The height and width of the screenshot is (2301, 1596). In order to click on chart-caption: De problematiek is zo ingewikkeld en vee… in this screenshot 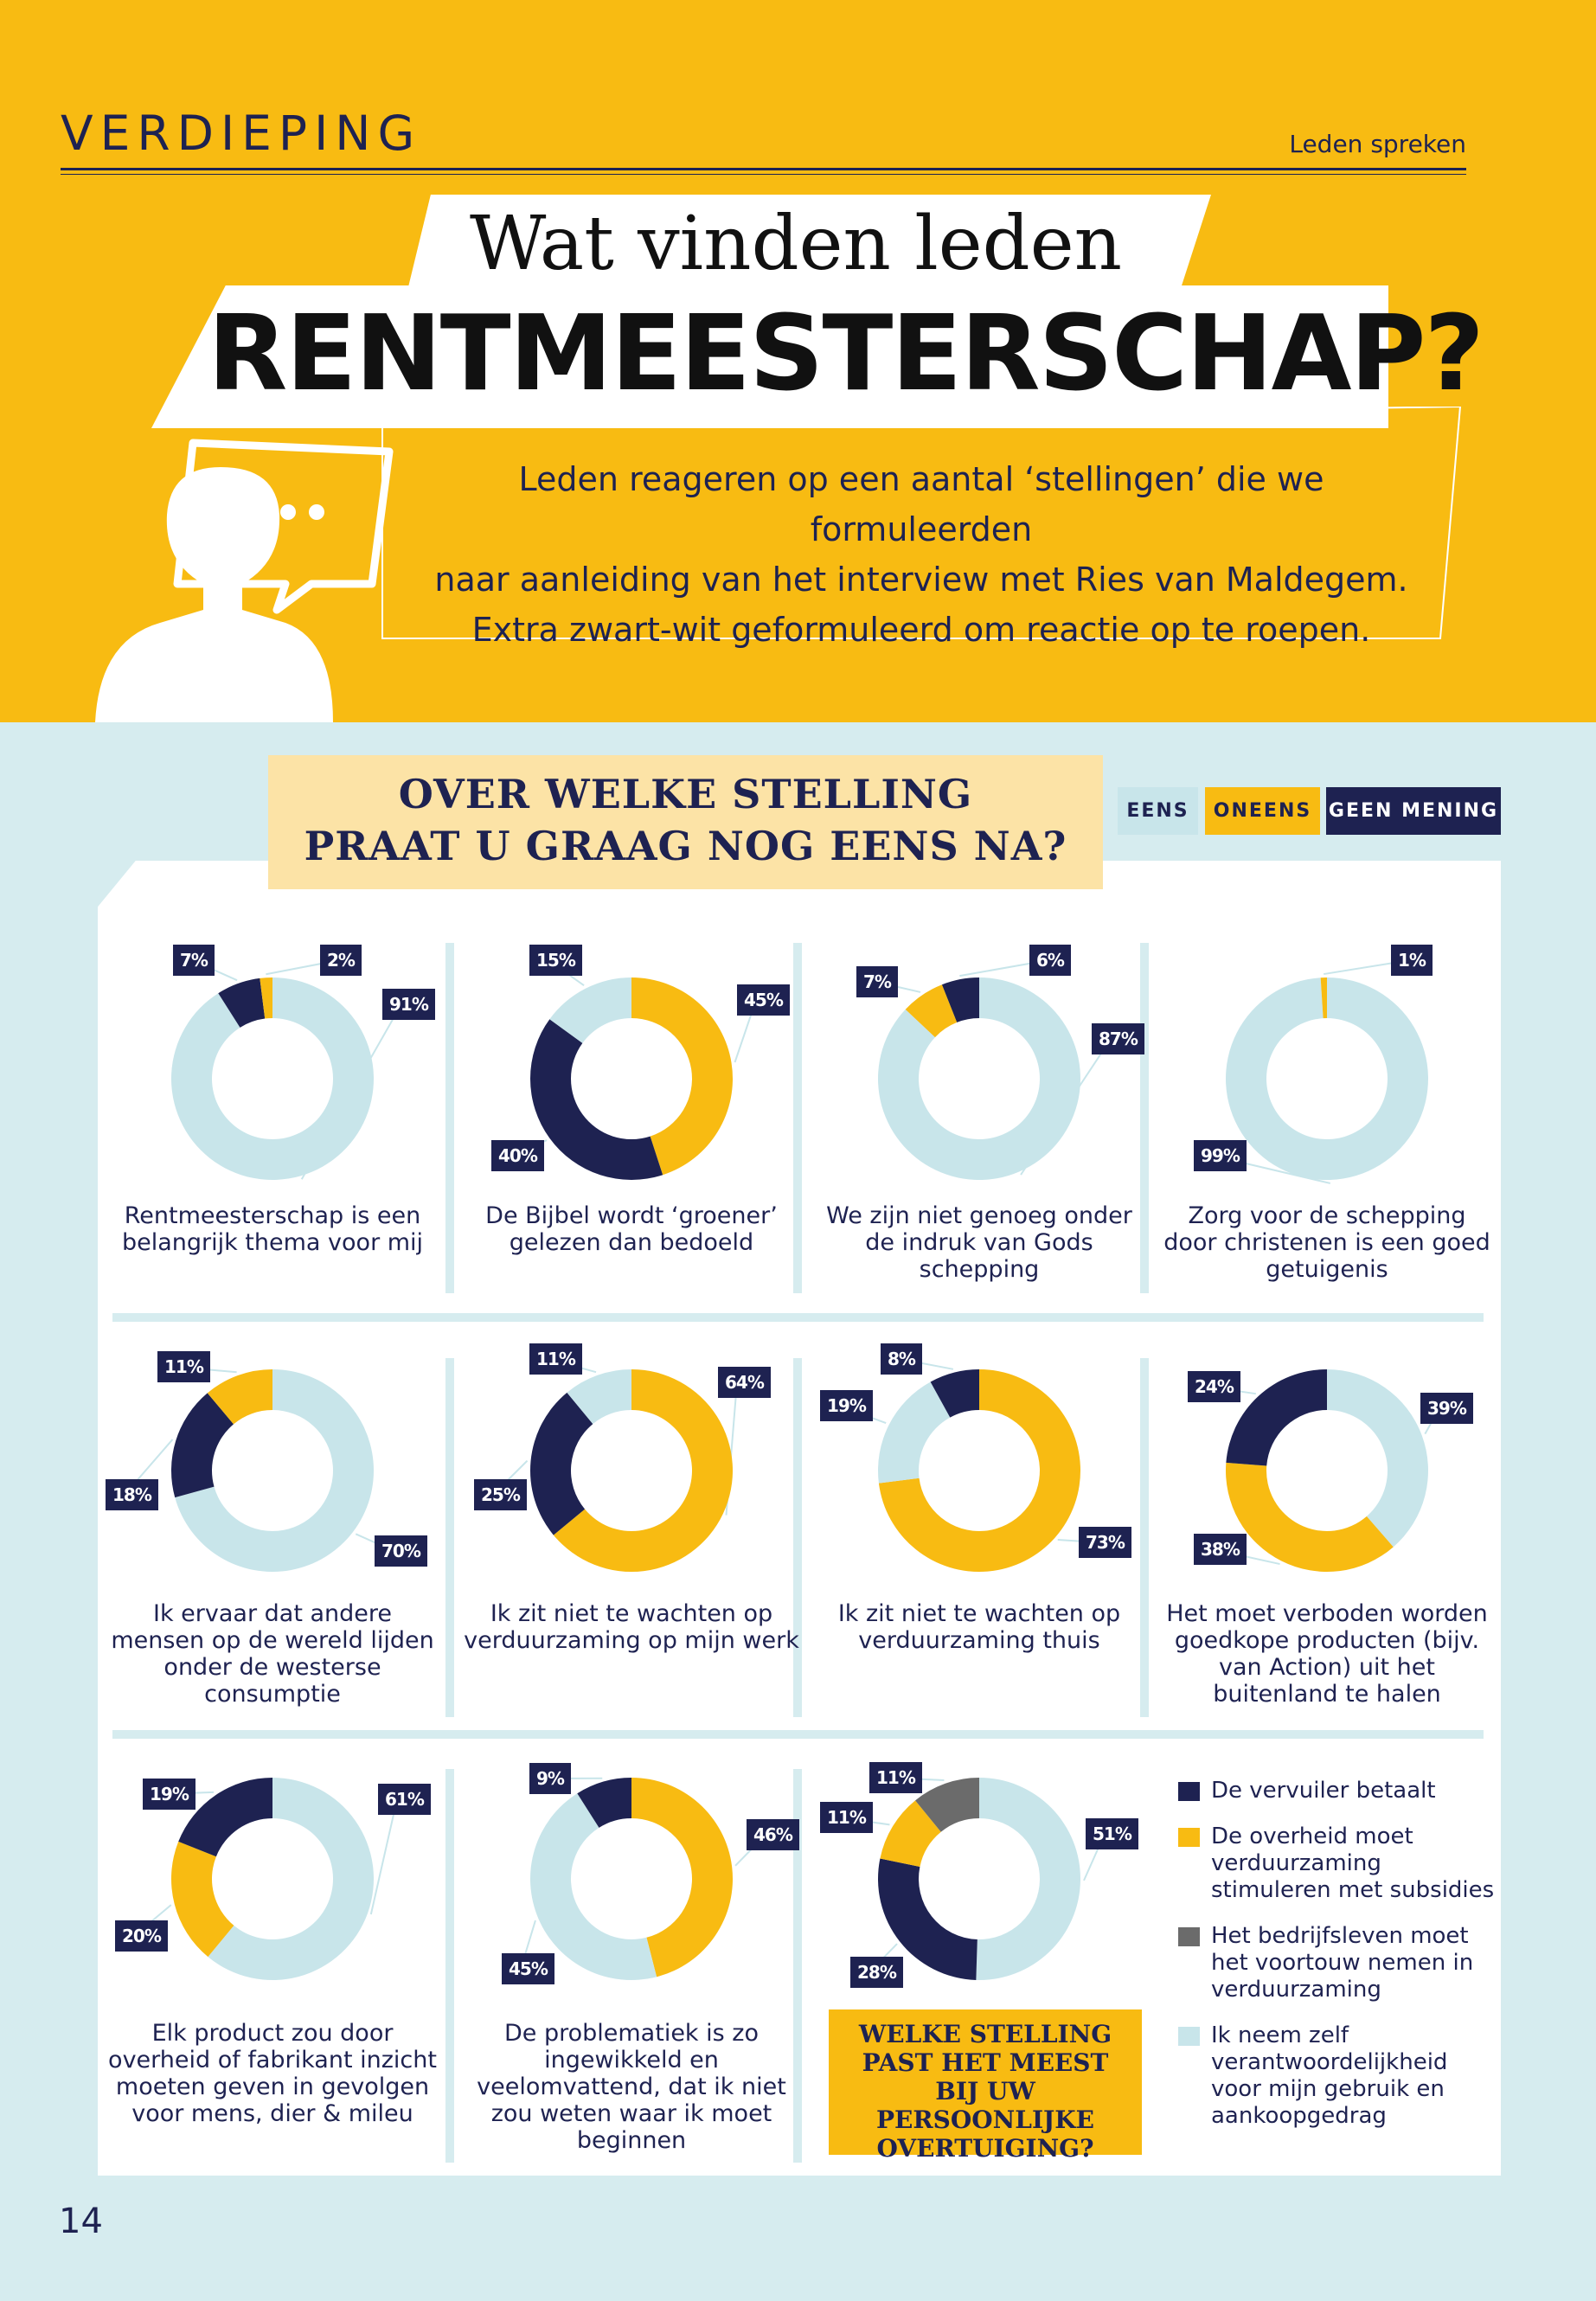, I will do `click(631, 2087)`.